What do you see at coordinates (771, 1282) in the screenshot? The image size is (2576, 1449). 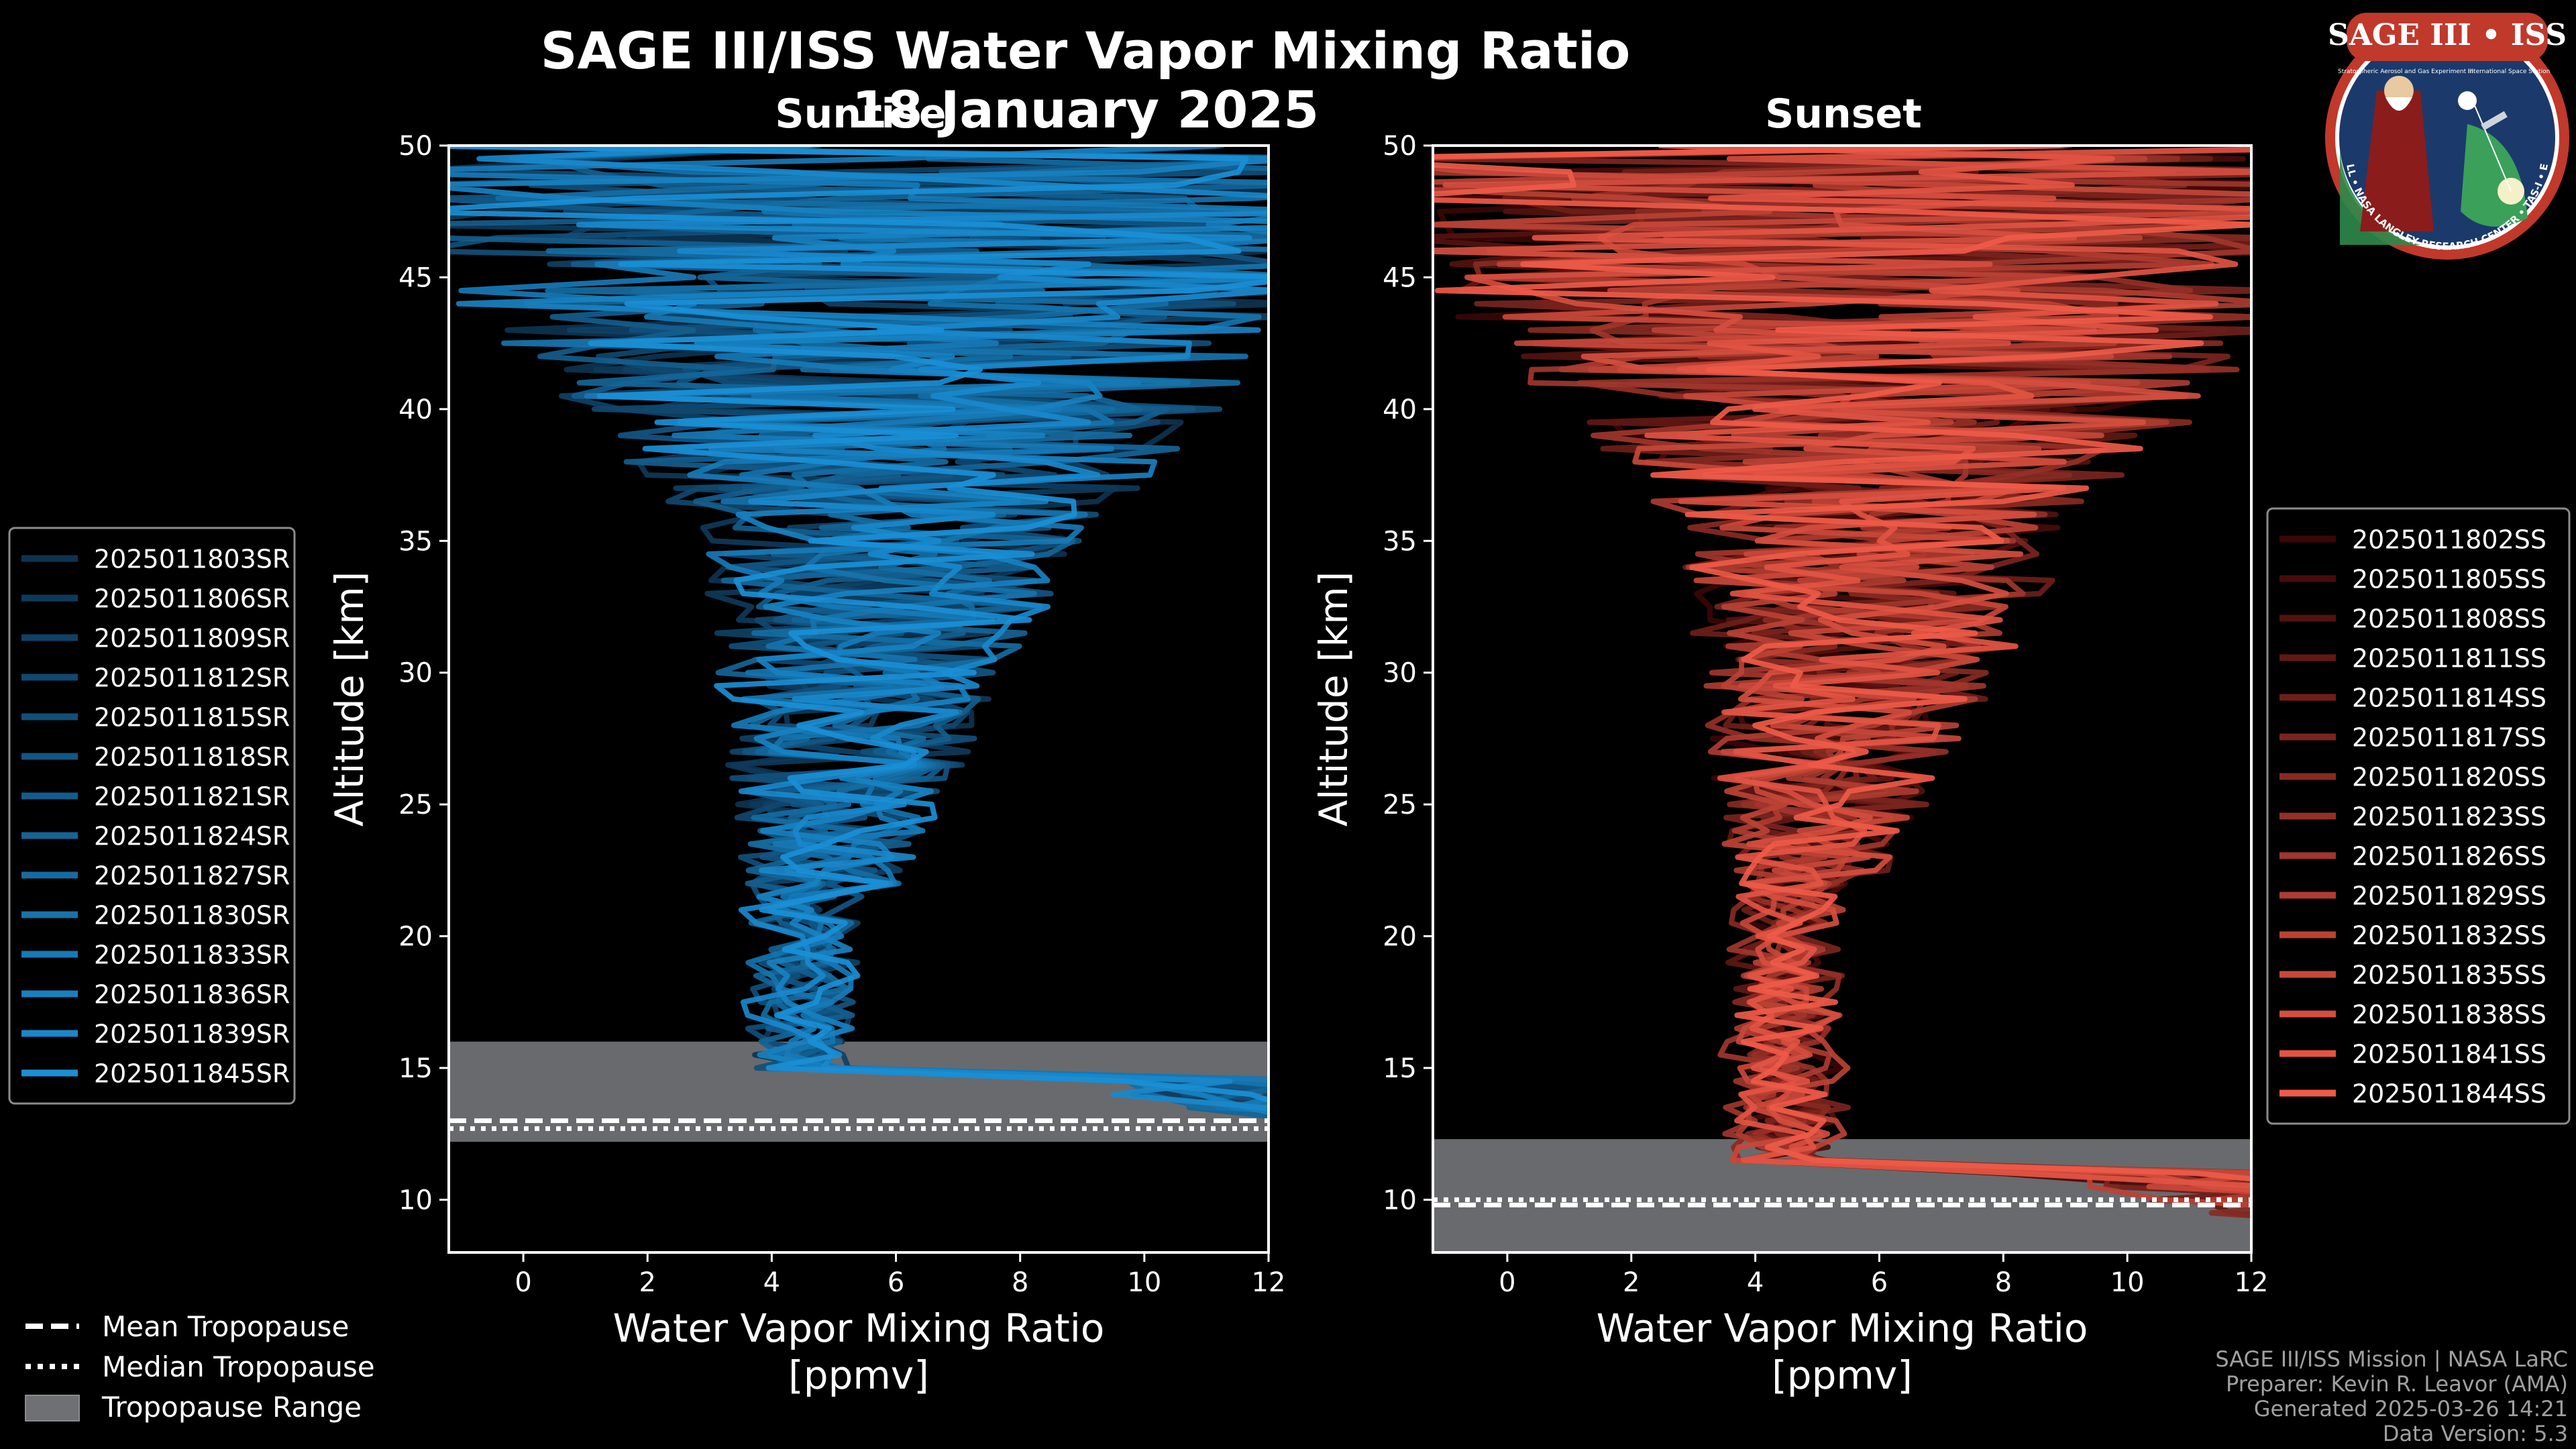 I see `x-tick-label: 4` at bounding box center [771, 1282].